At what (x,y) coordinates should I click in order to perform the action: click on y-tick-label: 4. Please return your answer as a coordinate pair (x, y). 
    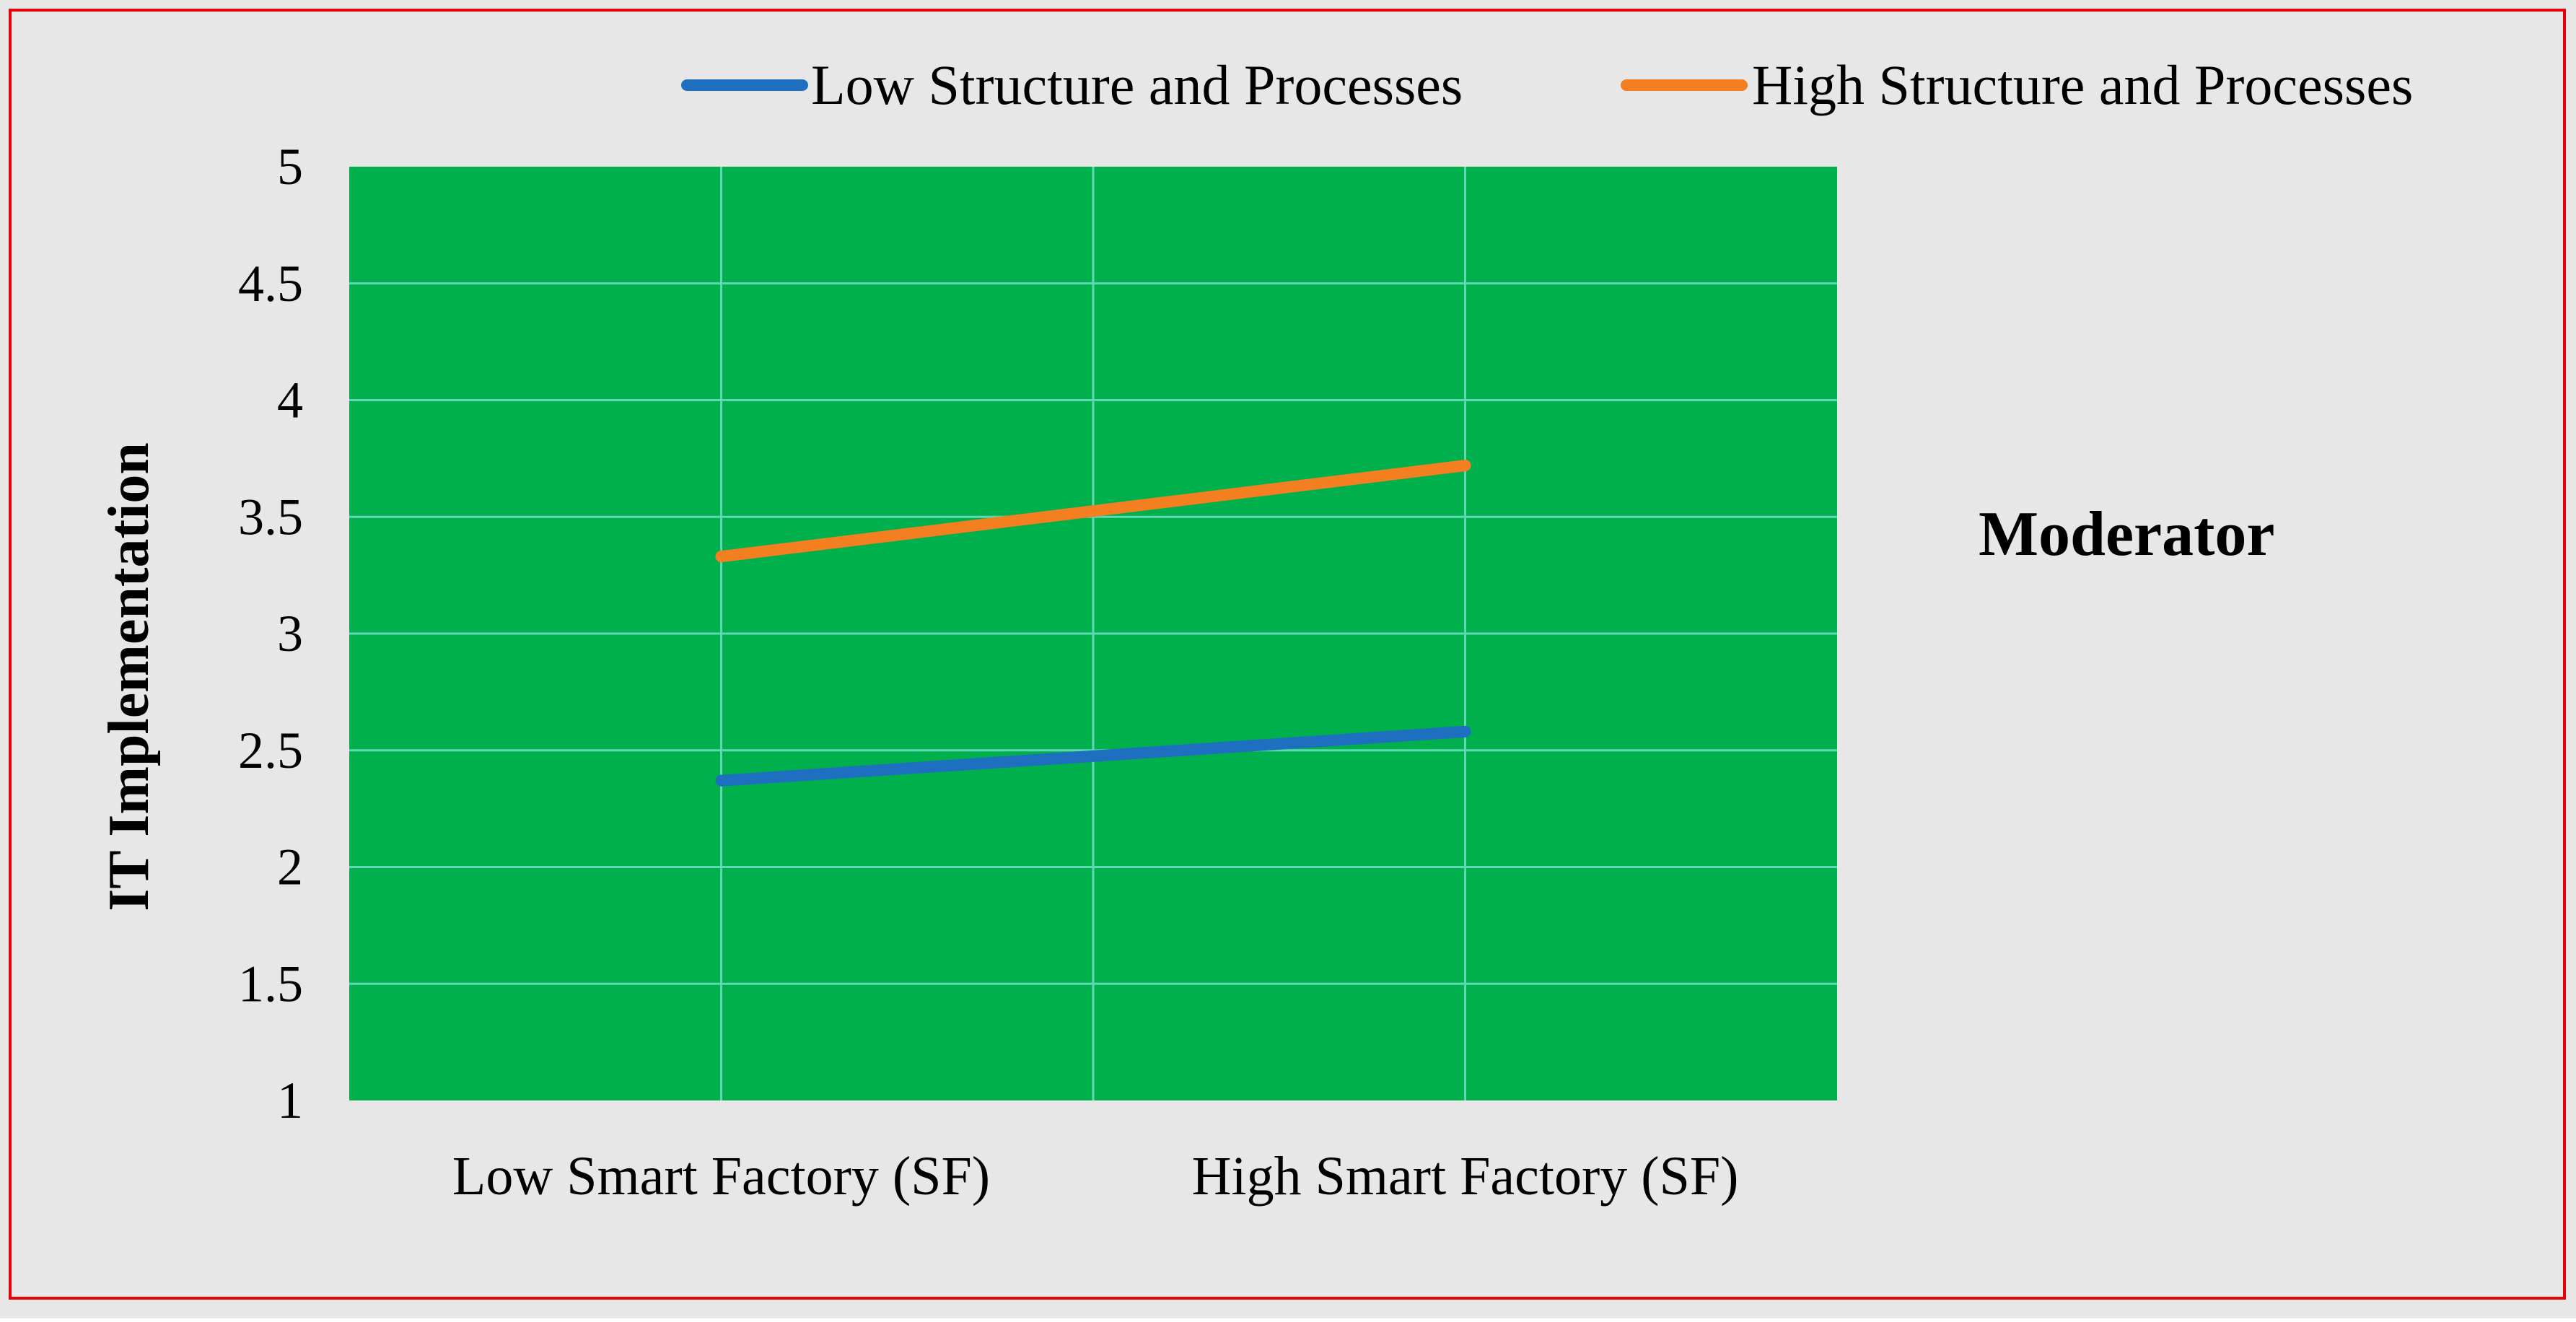
    Looking at the image, I should click on (290, 400).